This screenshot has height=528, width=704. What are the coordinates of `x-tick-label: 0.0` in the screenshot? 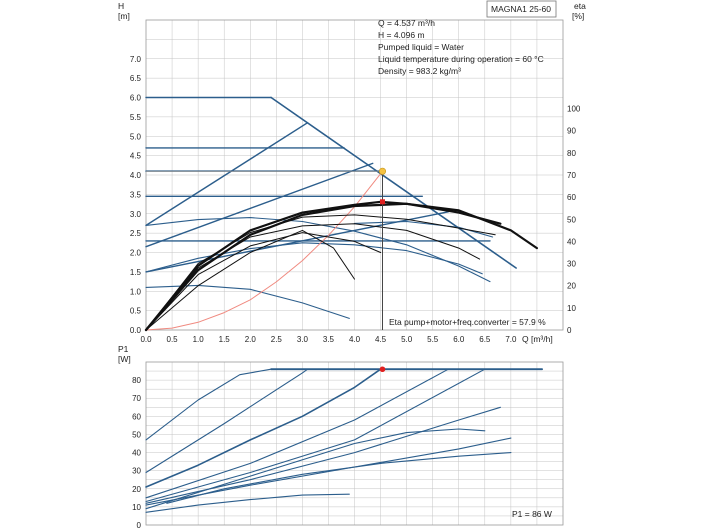 It's located at (146, 339).